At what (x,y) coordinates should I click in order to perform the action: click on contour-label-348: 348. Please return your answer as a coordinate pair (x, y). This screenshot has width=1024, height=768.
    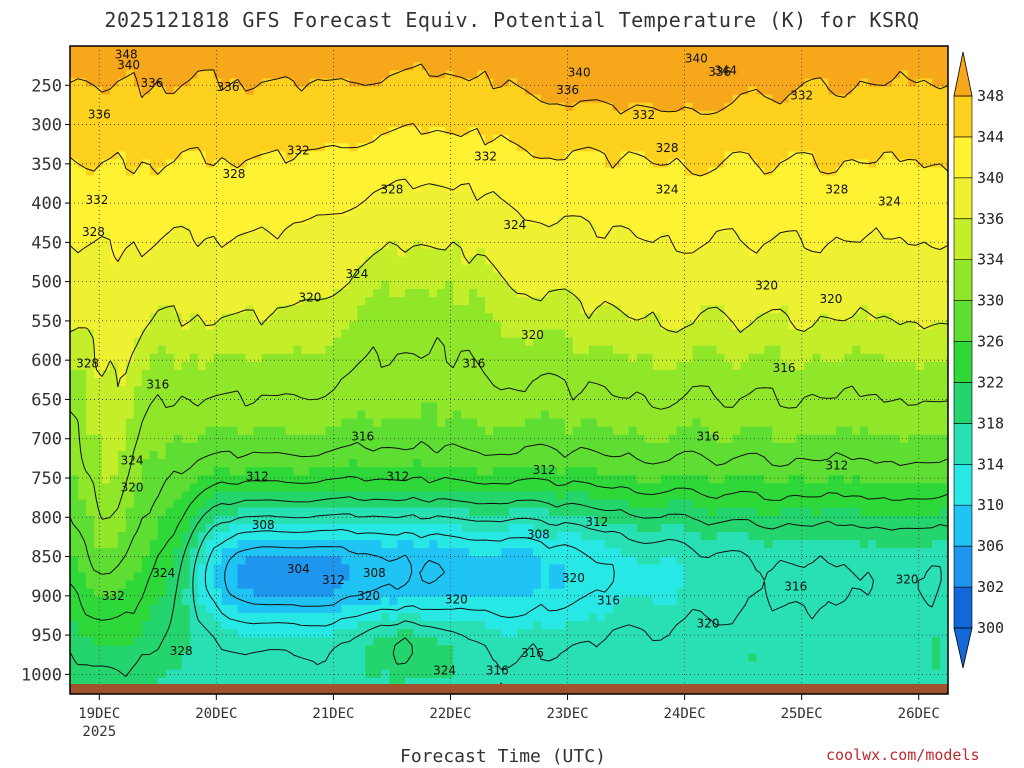
    Looking at the image, I should click on (126, 55).